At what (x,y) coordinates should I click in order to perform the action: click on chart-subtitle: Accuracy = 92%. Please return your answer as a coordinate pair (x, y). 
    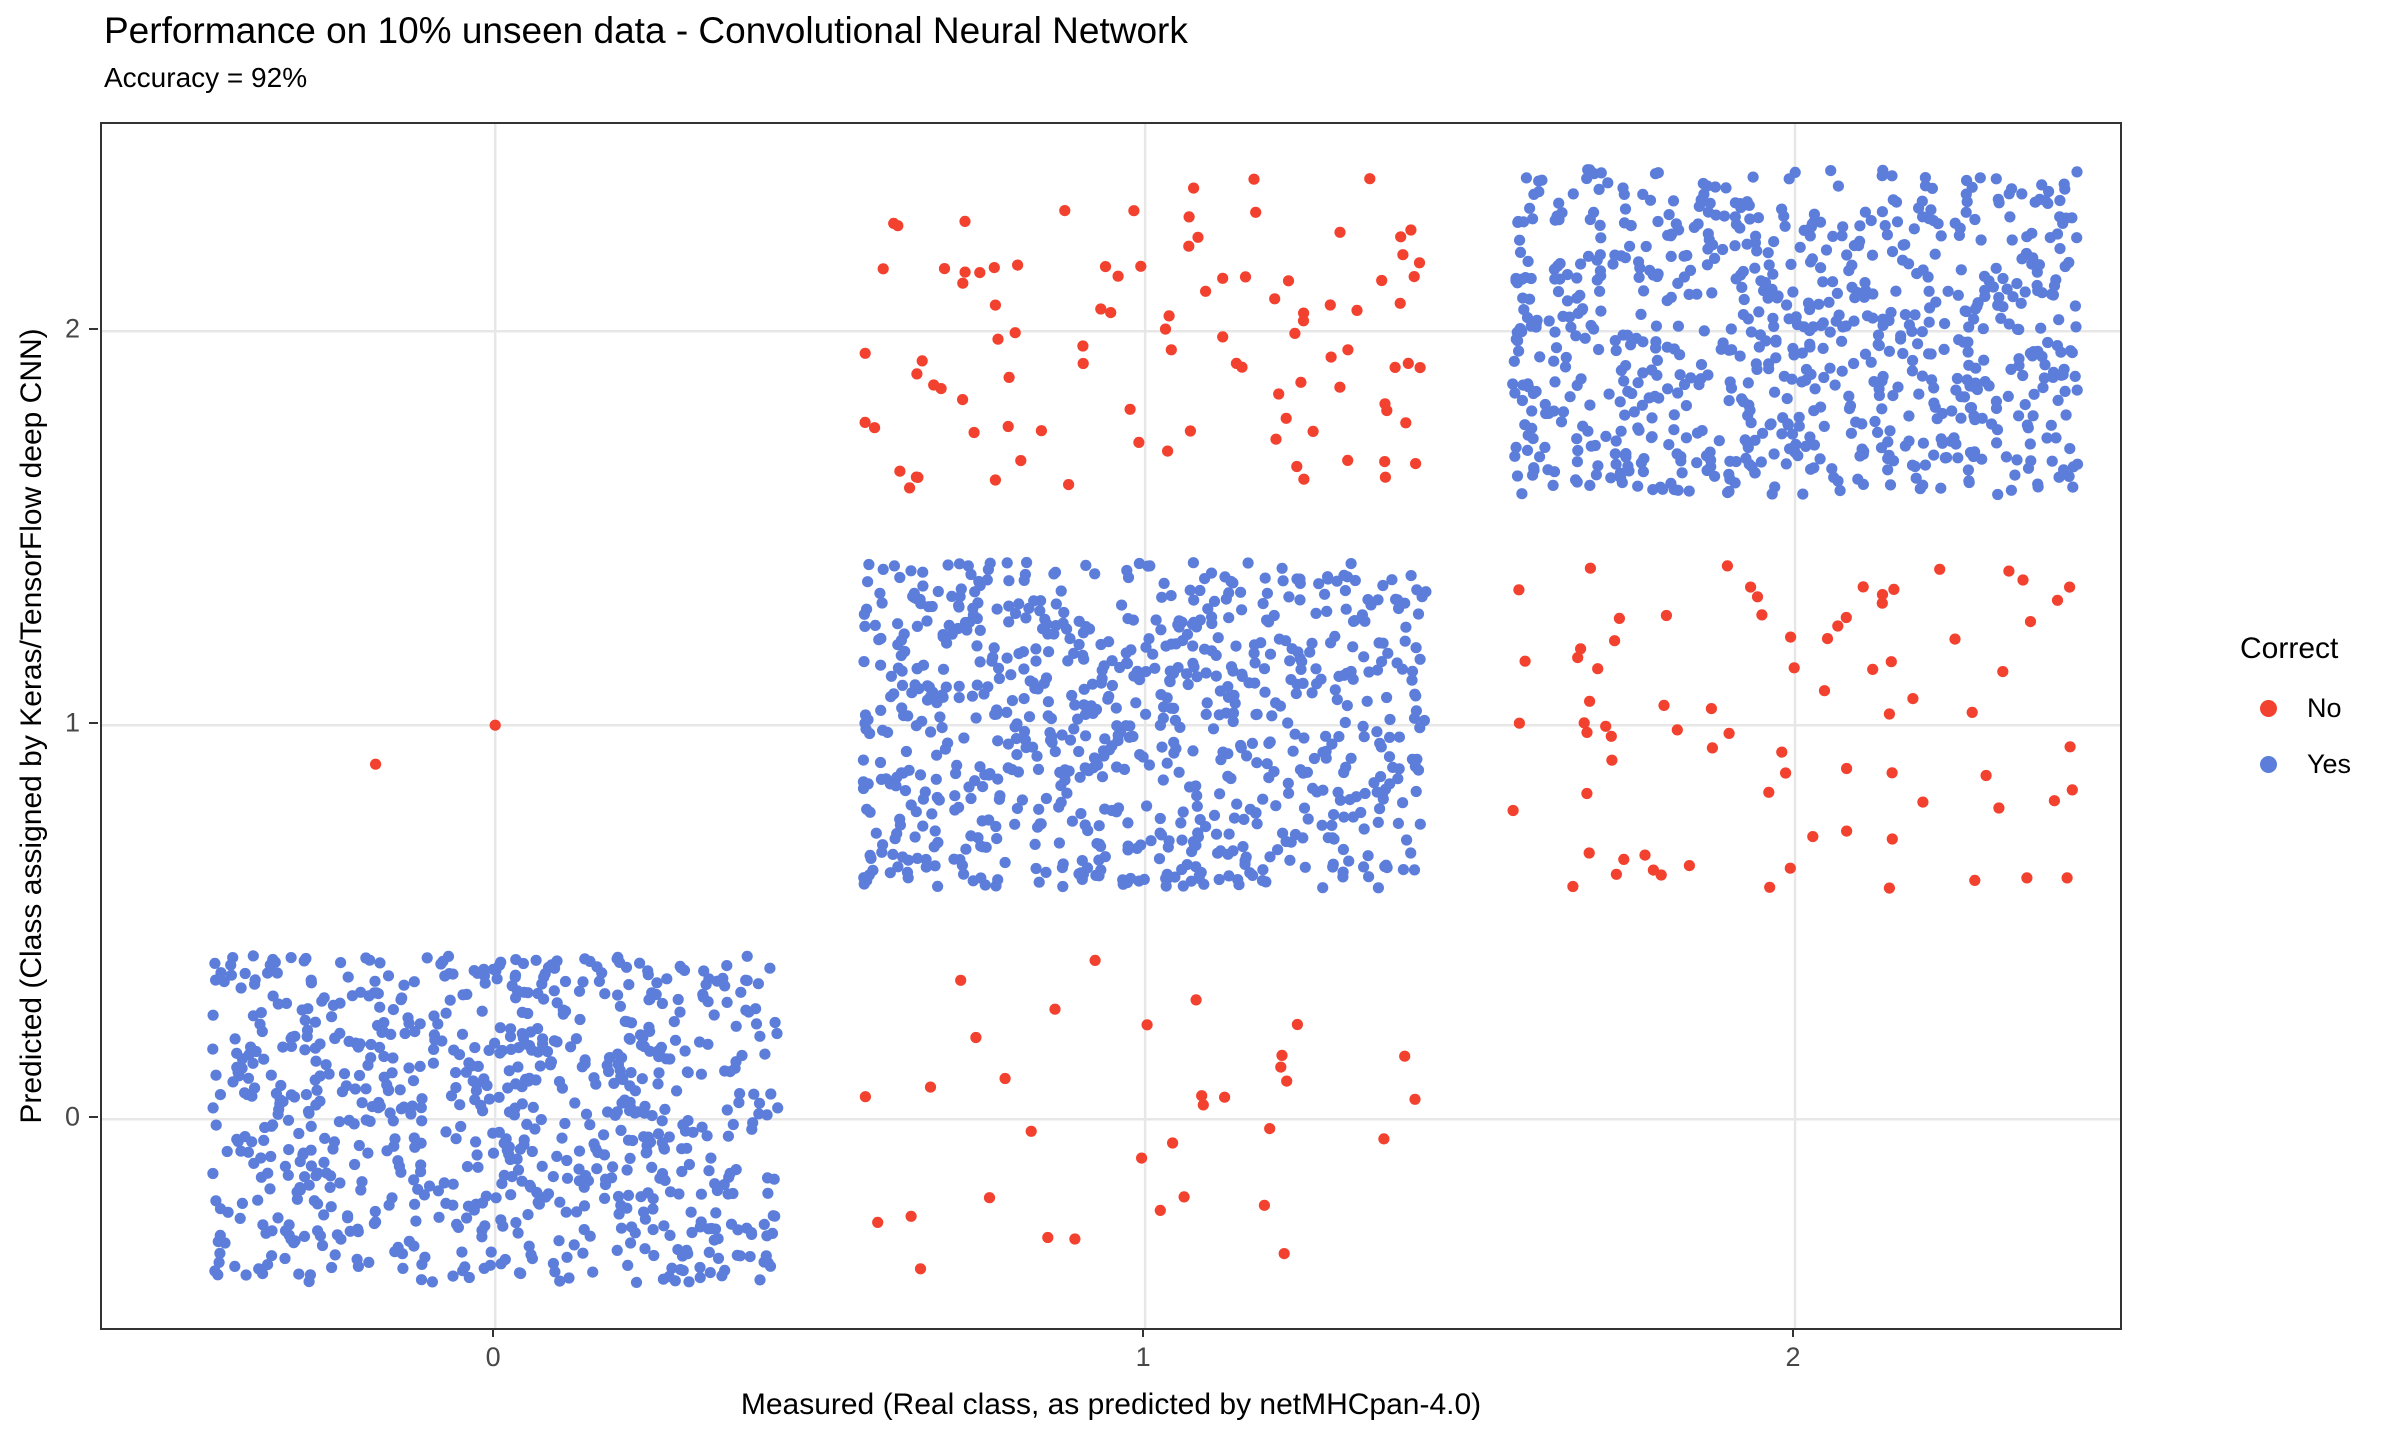
    Looking at the image, I should click on (206, 77).